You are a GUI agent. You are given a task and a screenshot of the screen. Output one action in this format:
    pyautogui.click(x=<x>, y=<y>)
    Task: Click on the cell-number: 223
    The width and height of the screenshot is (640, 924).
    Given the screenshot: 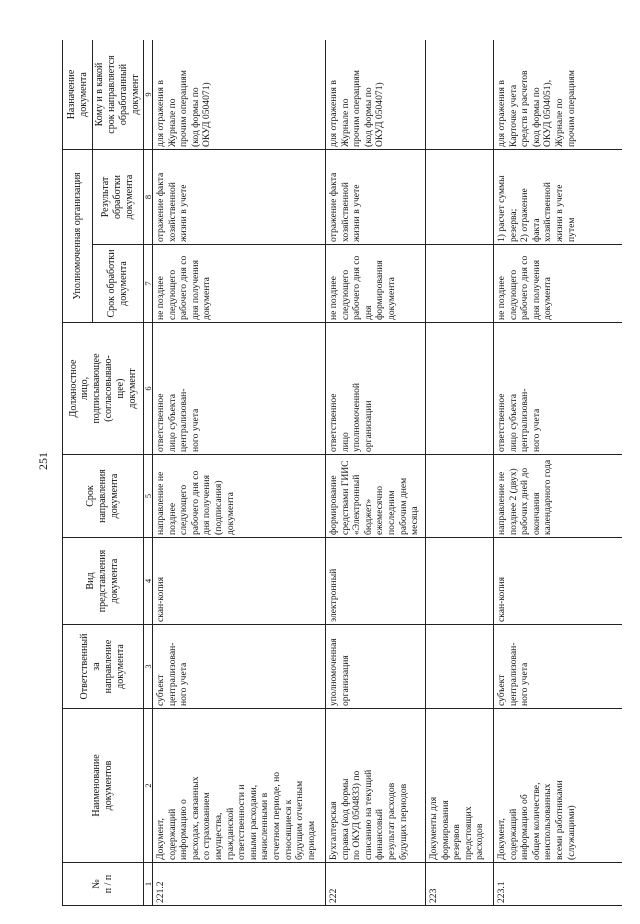 What is the action you would take?
    pyautogui.click(x=459, y=884)
    